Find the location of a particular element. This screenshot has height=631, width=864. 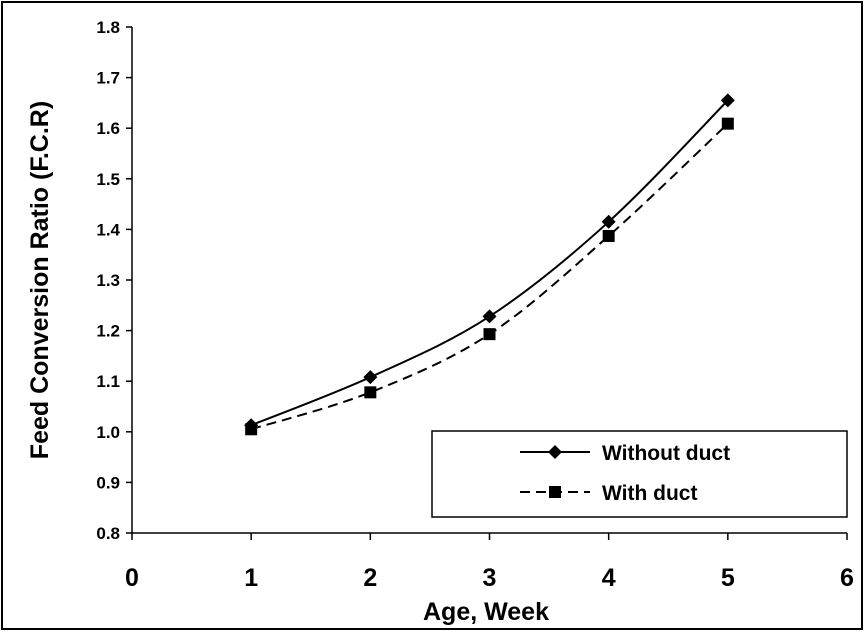

y-tick-label: 1.2 is located at coordinates (108, 331).